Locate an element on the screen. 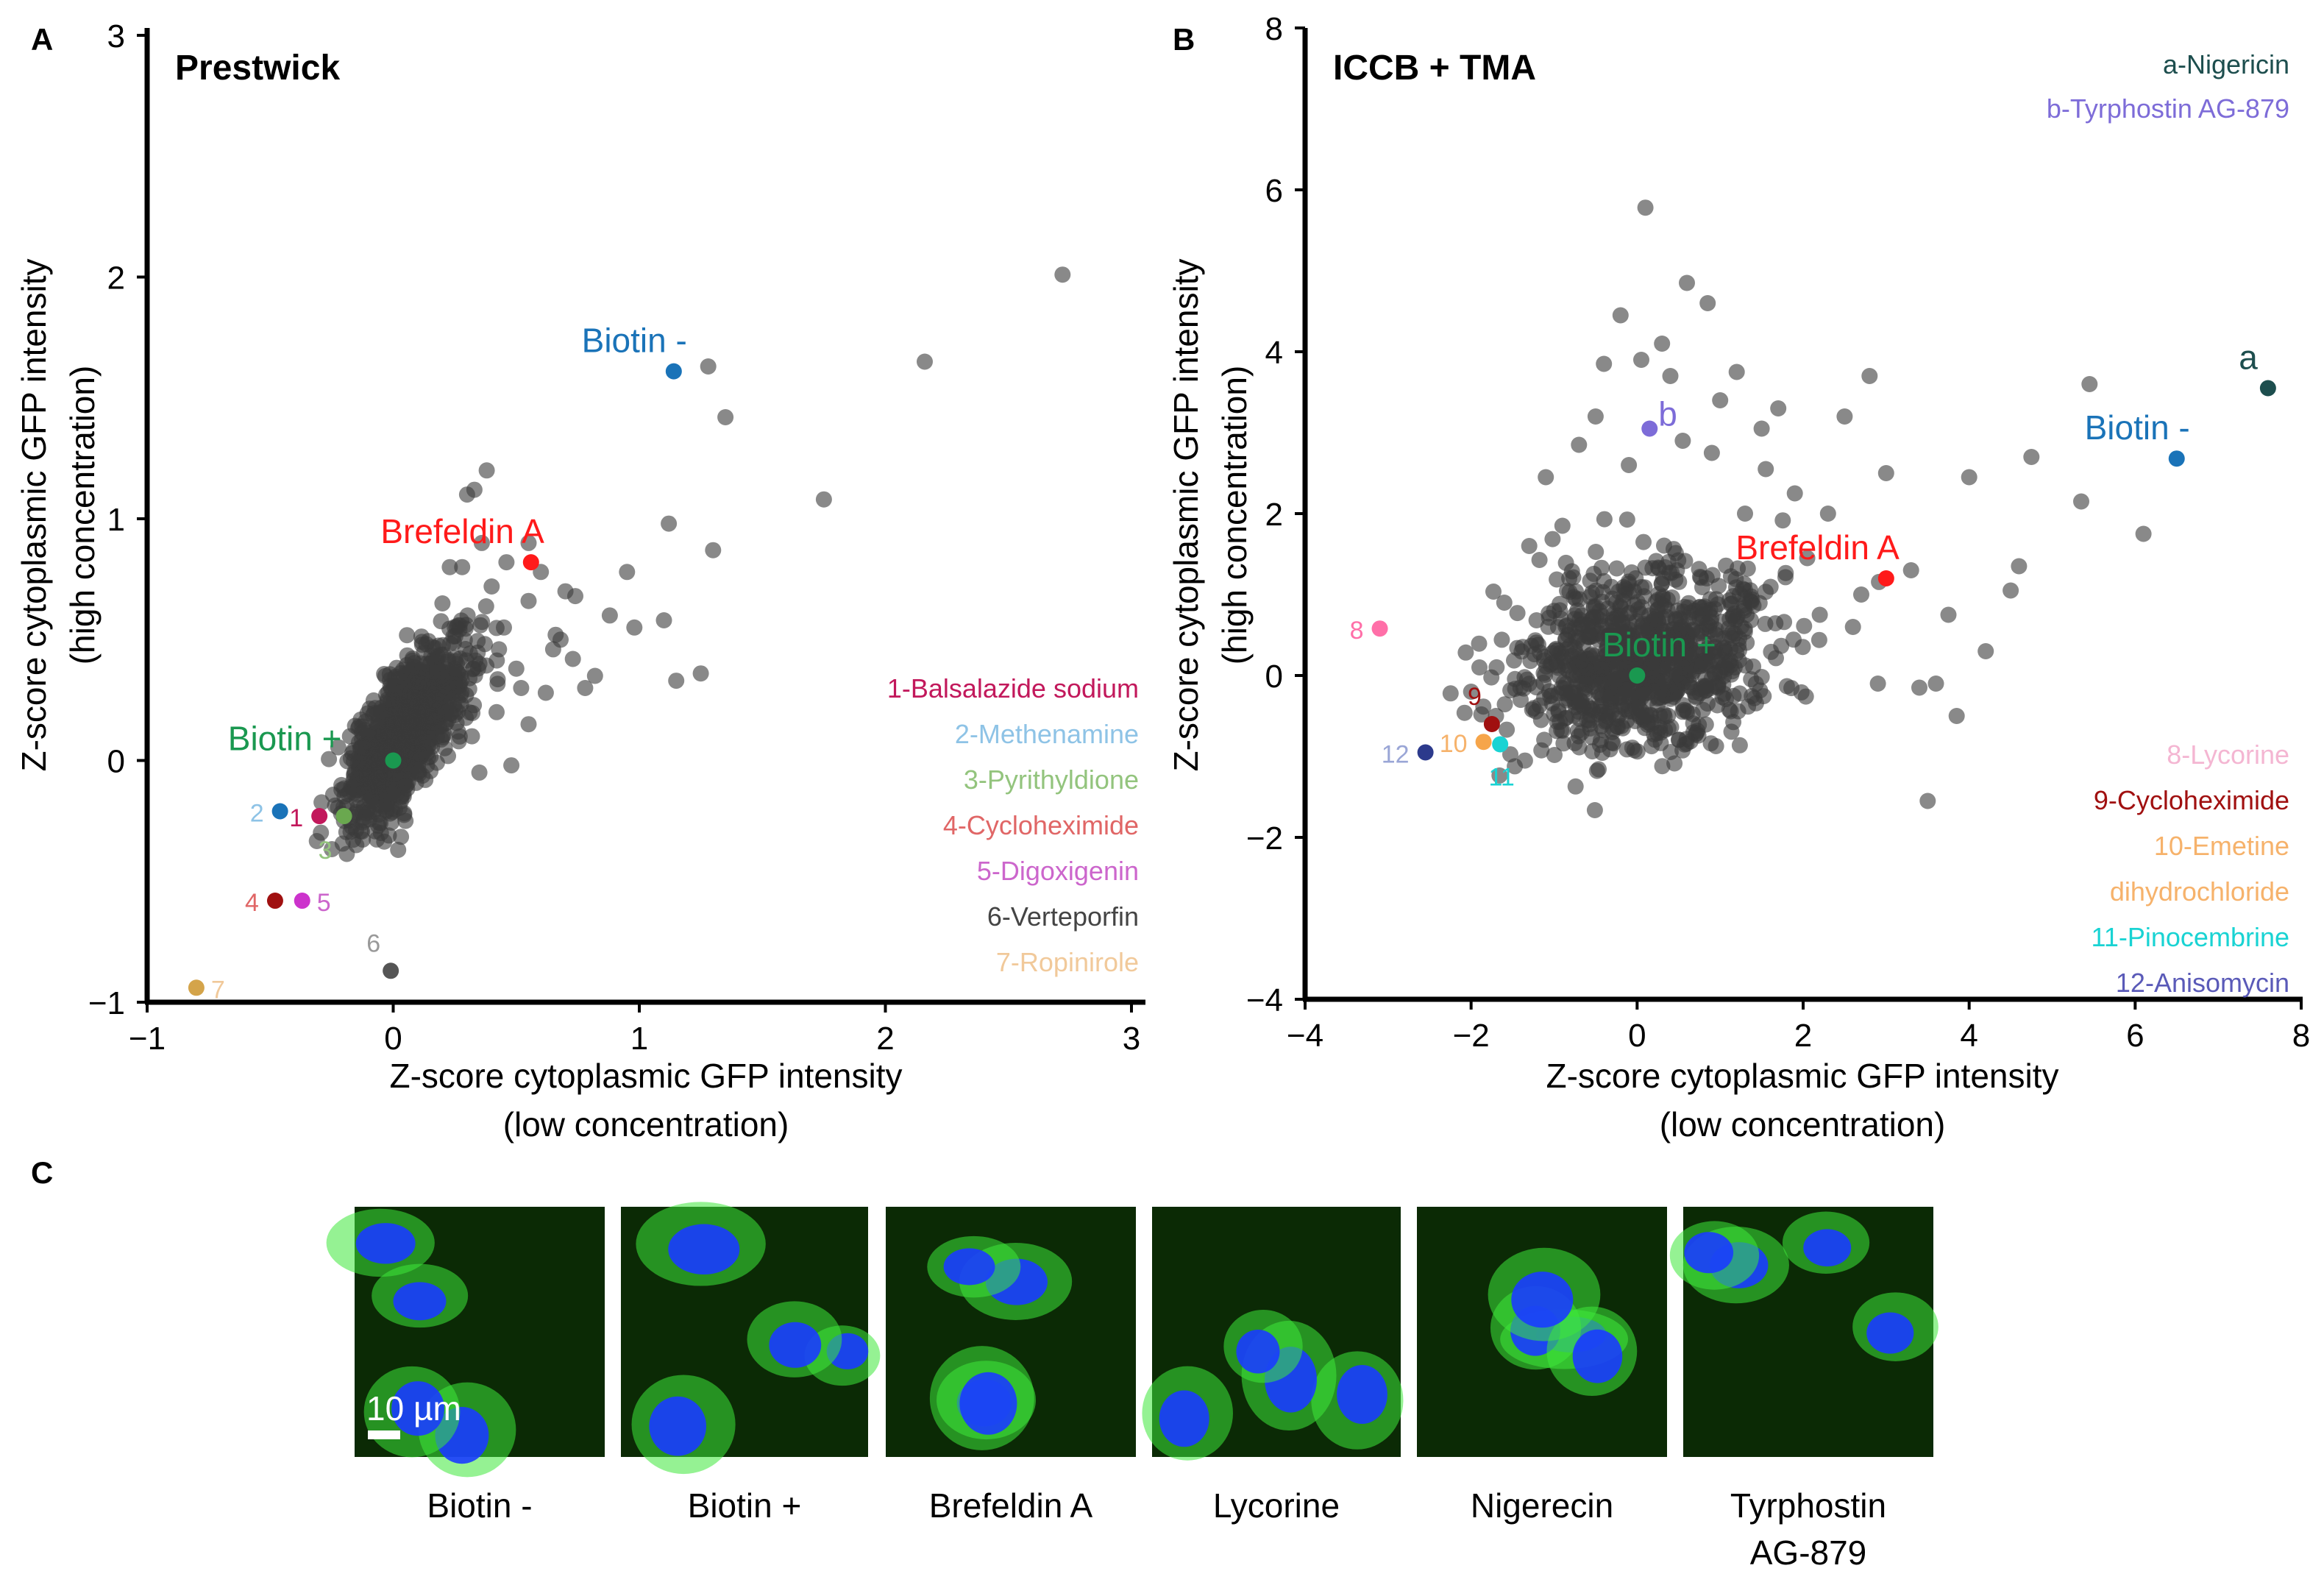 The height and width of the screenshot is (1585, 2324). x-tick-label: 3 is located at coordinates (1131, 1039).